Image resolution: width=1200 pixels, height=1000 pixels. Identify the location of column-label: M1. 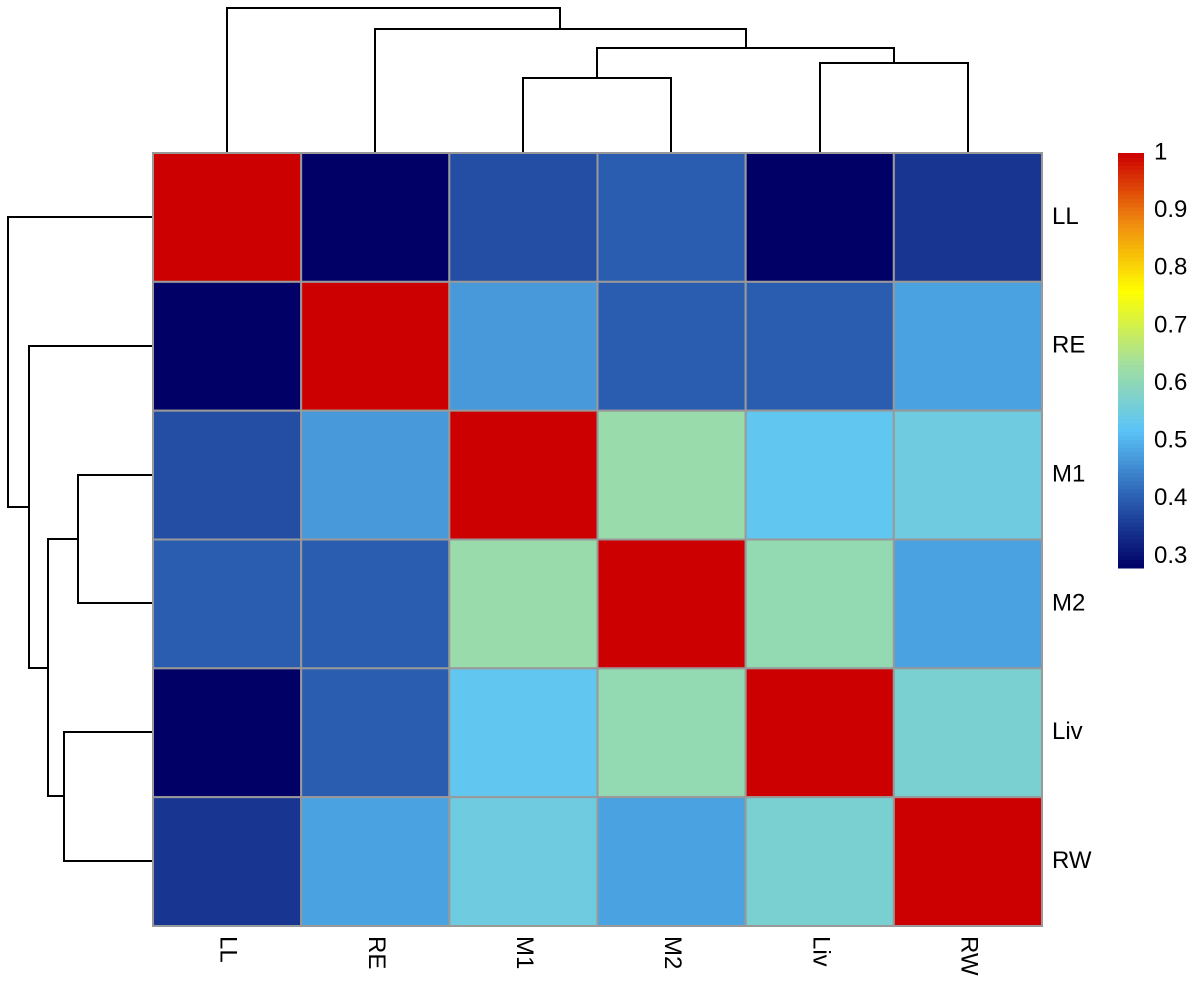
(524, 952).